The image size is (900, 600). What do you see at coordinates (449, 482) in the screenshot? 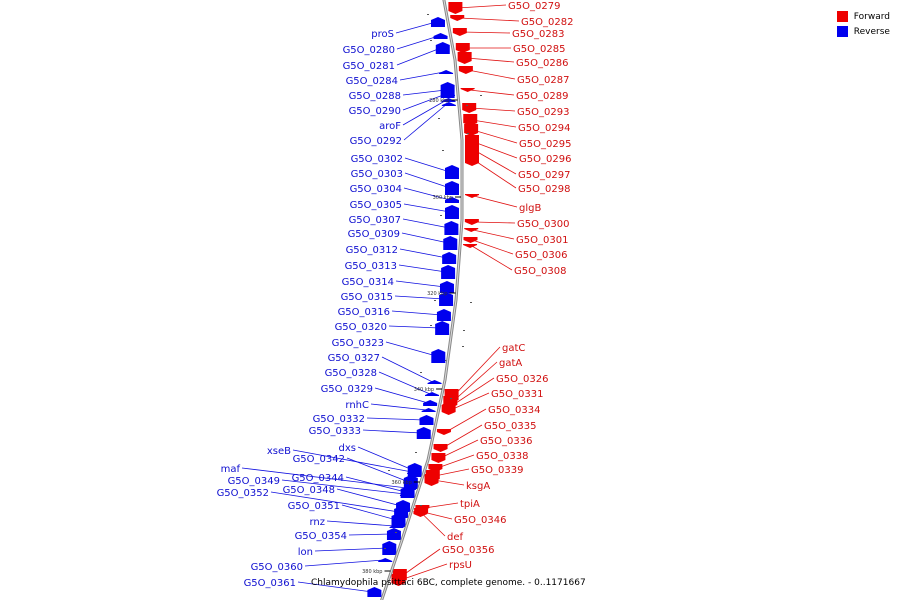
I see `connector-ksga` at bounding box center [449, 482].